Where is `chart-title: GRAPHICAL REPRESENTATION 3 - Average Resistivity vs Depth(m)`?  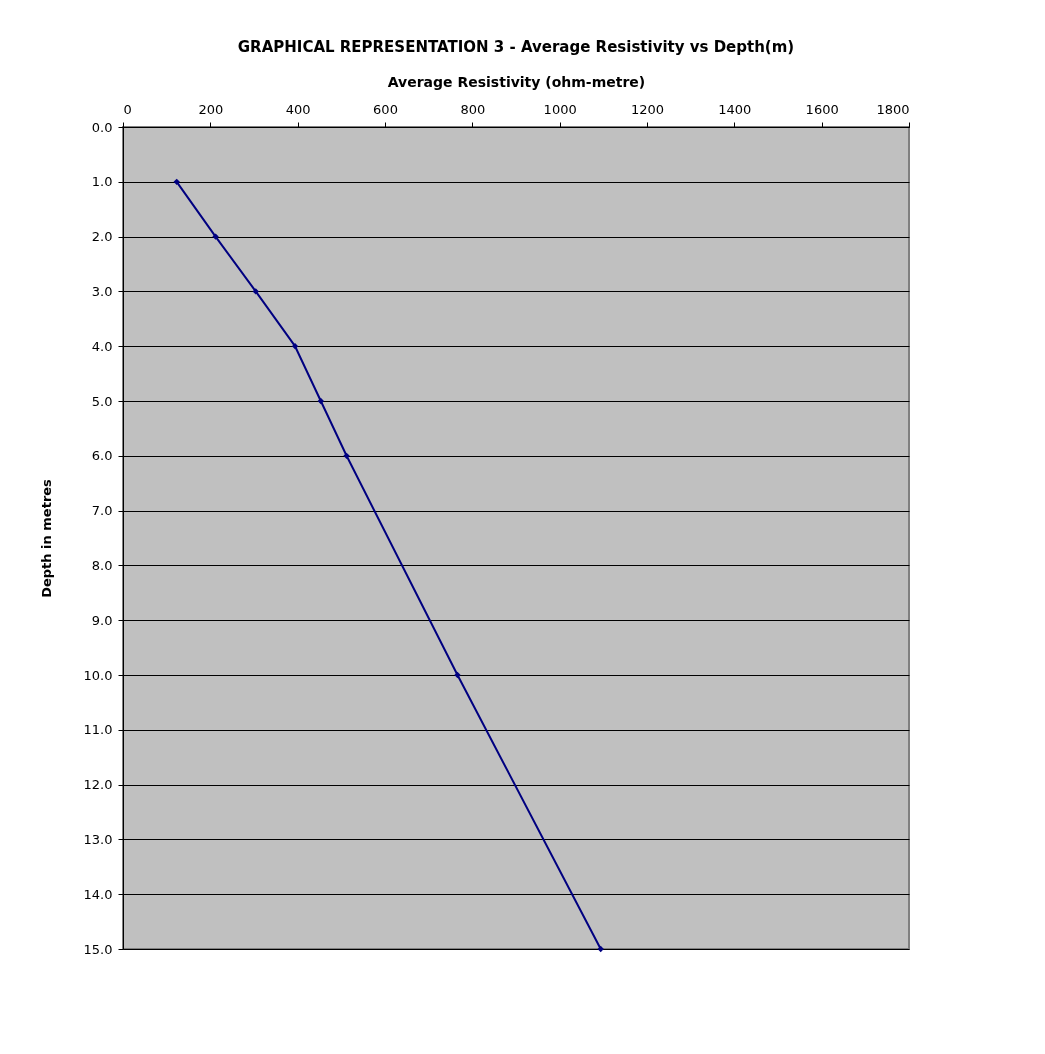
chart-title: GRAPHICAL REPRESENTATION 3 - Average Resistivity vs Depth(m) is located at coordinates (516, 47).